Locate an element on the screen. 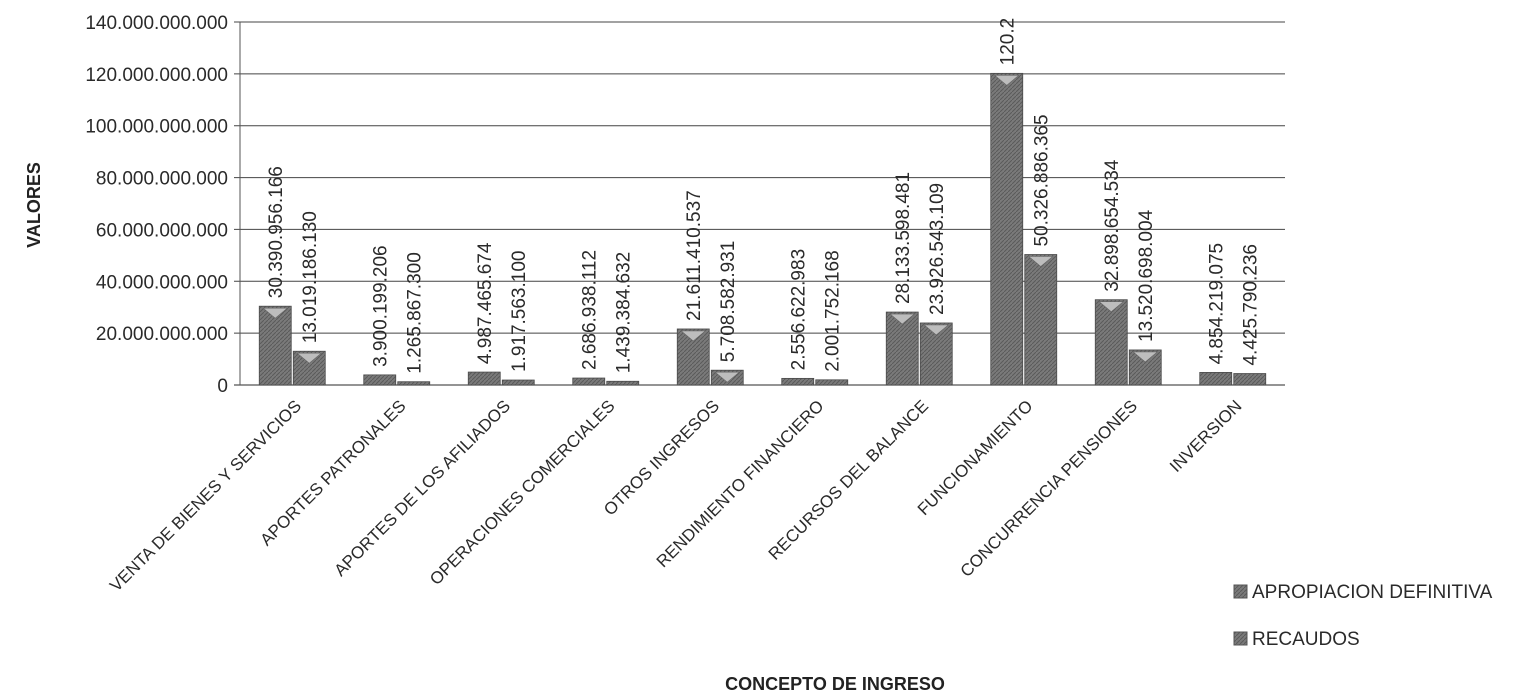 The width and height of the screenshot is (1535, 695). legend-swatch-apropiacion is located at coordinates (1240, 591).